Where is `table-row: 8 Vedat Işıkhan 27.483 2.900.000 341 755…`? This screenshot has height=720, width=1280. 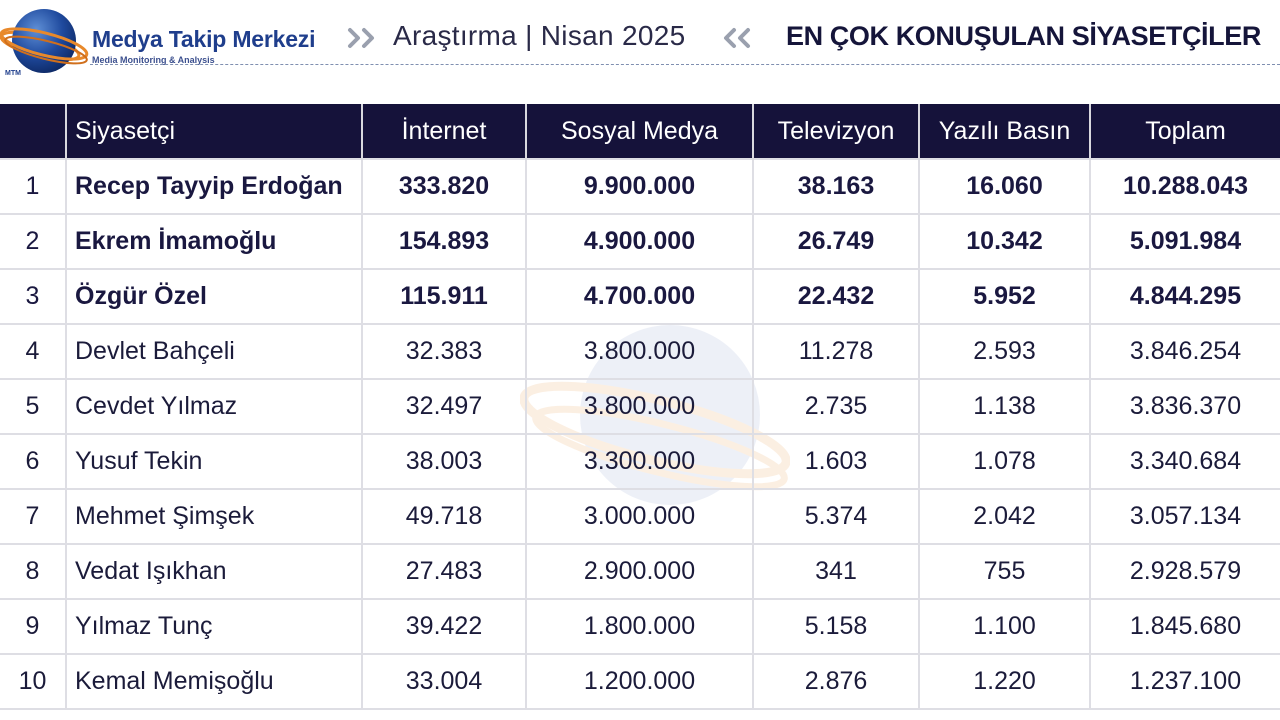 table-row: 8 Vedat Işıkhan 27.483 2.900.000 341 755… is located at coordinates (640, 571).